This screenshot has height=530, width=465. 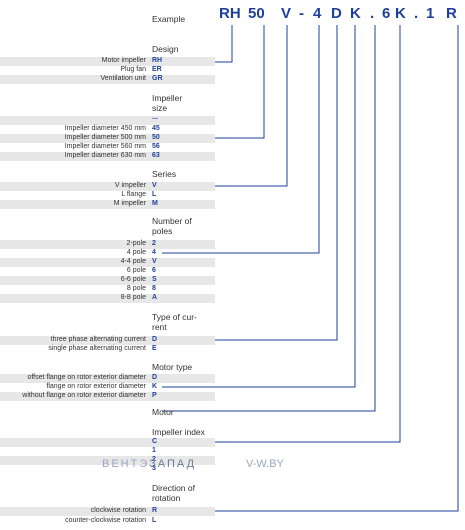 I want to click on current-code-e: E, so click(x=154, y=348).